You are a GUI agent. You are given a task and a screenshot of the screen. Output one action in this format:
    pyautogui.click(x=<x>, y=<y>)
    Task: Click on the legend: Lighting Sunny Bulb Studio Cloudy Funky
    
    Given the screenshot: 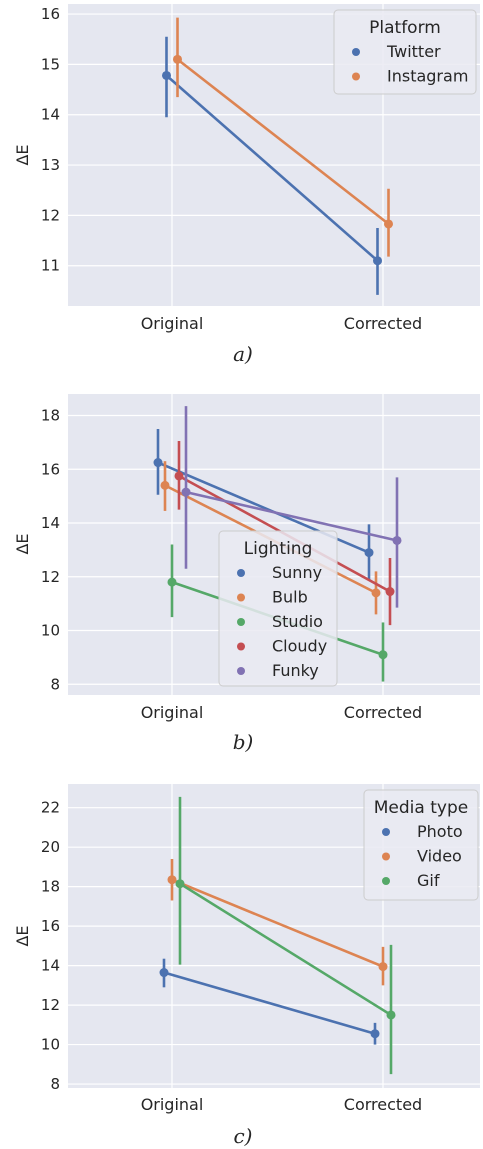 What is the action you would take?
    pyautogui.click(x=278, y=608)
    